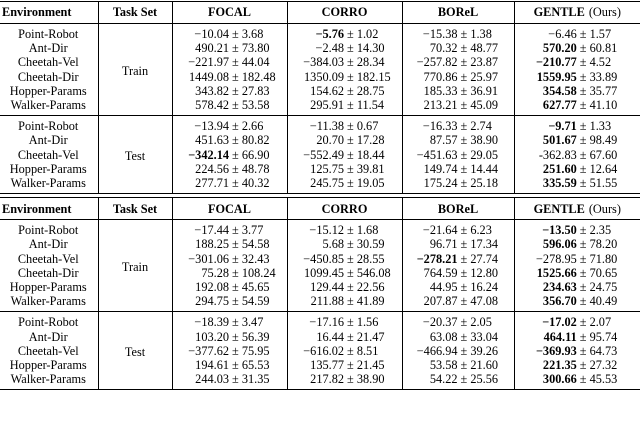 This screenshot has height=424, width=640. I want to click on std-value: ± 28.55, so click(366, 258).